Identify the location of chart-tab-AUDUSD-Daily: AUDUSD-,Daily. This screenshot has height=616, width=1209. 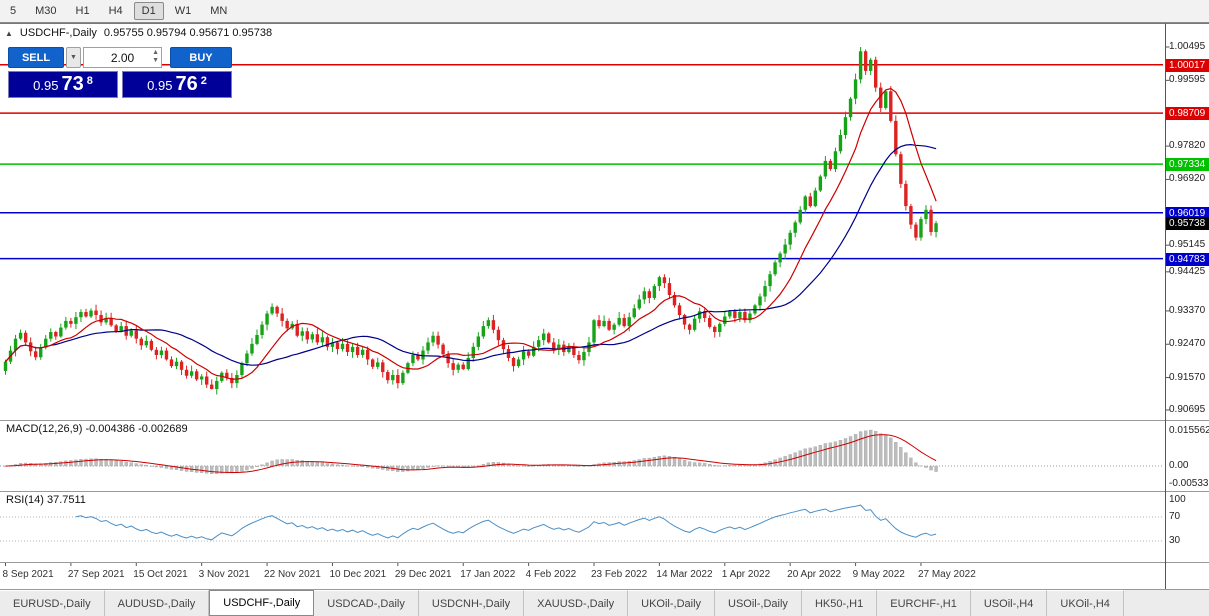
(157, 603).